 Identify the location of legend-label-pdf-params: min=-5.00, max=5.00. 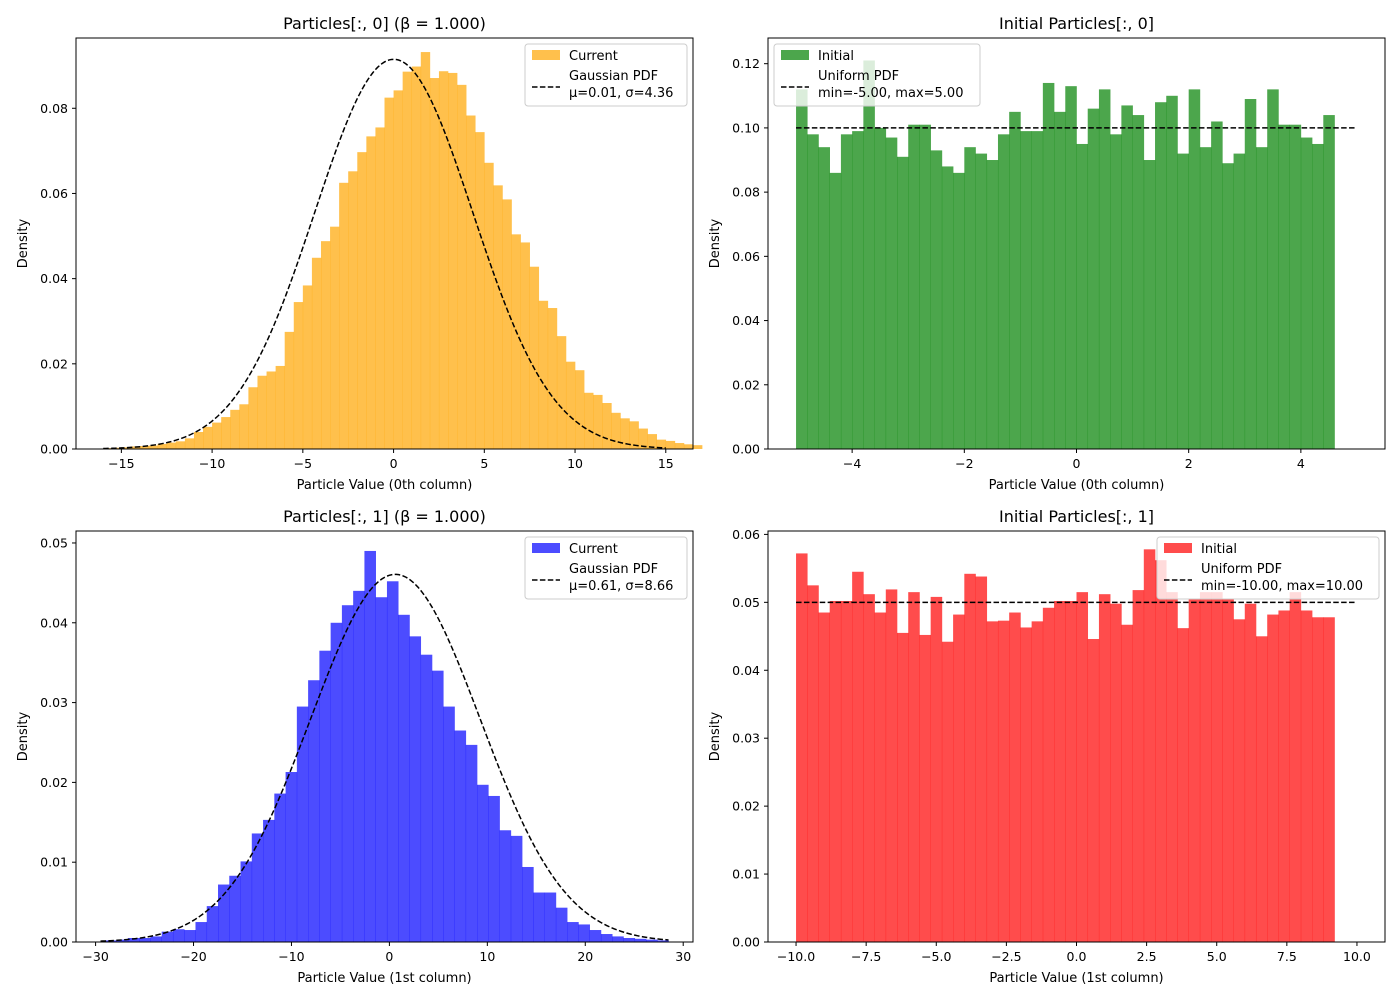
(890, 93).